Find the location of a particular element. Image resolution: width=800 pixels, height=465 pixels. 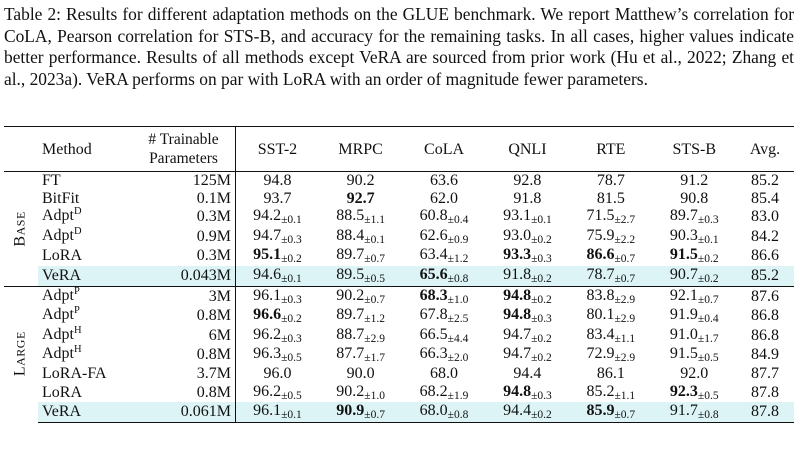

score-value: 83.8 is located at coordinates (600, 295).